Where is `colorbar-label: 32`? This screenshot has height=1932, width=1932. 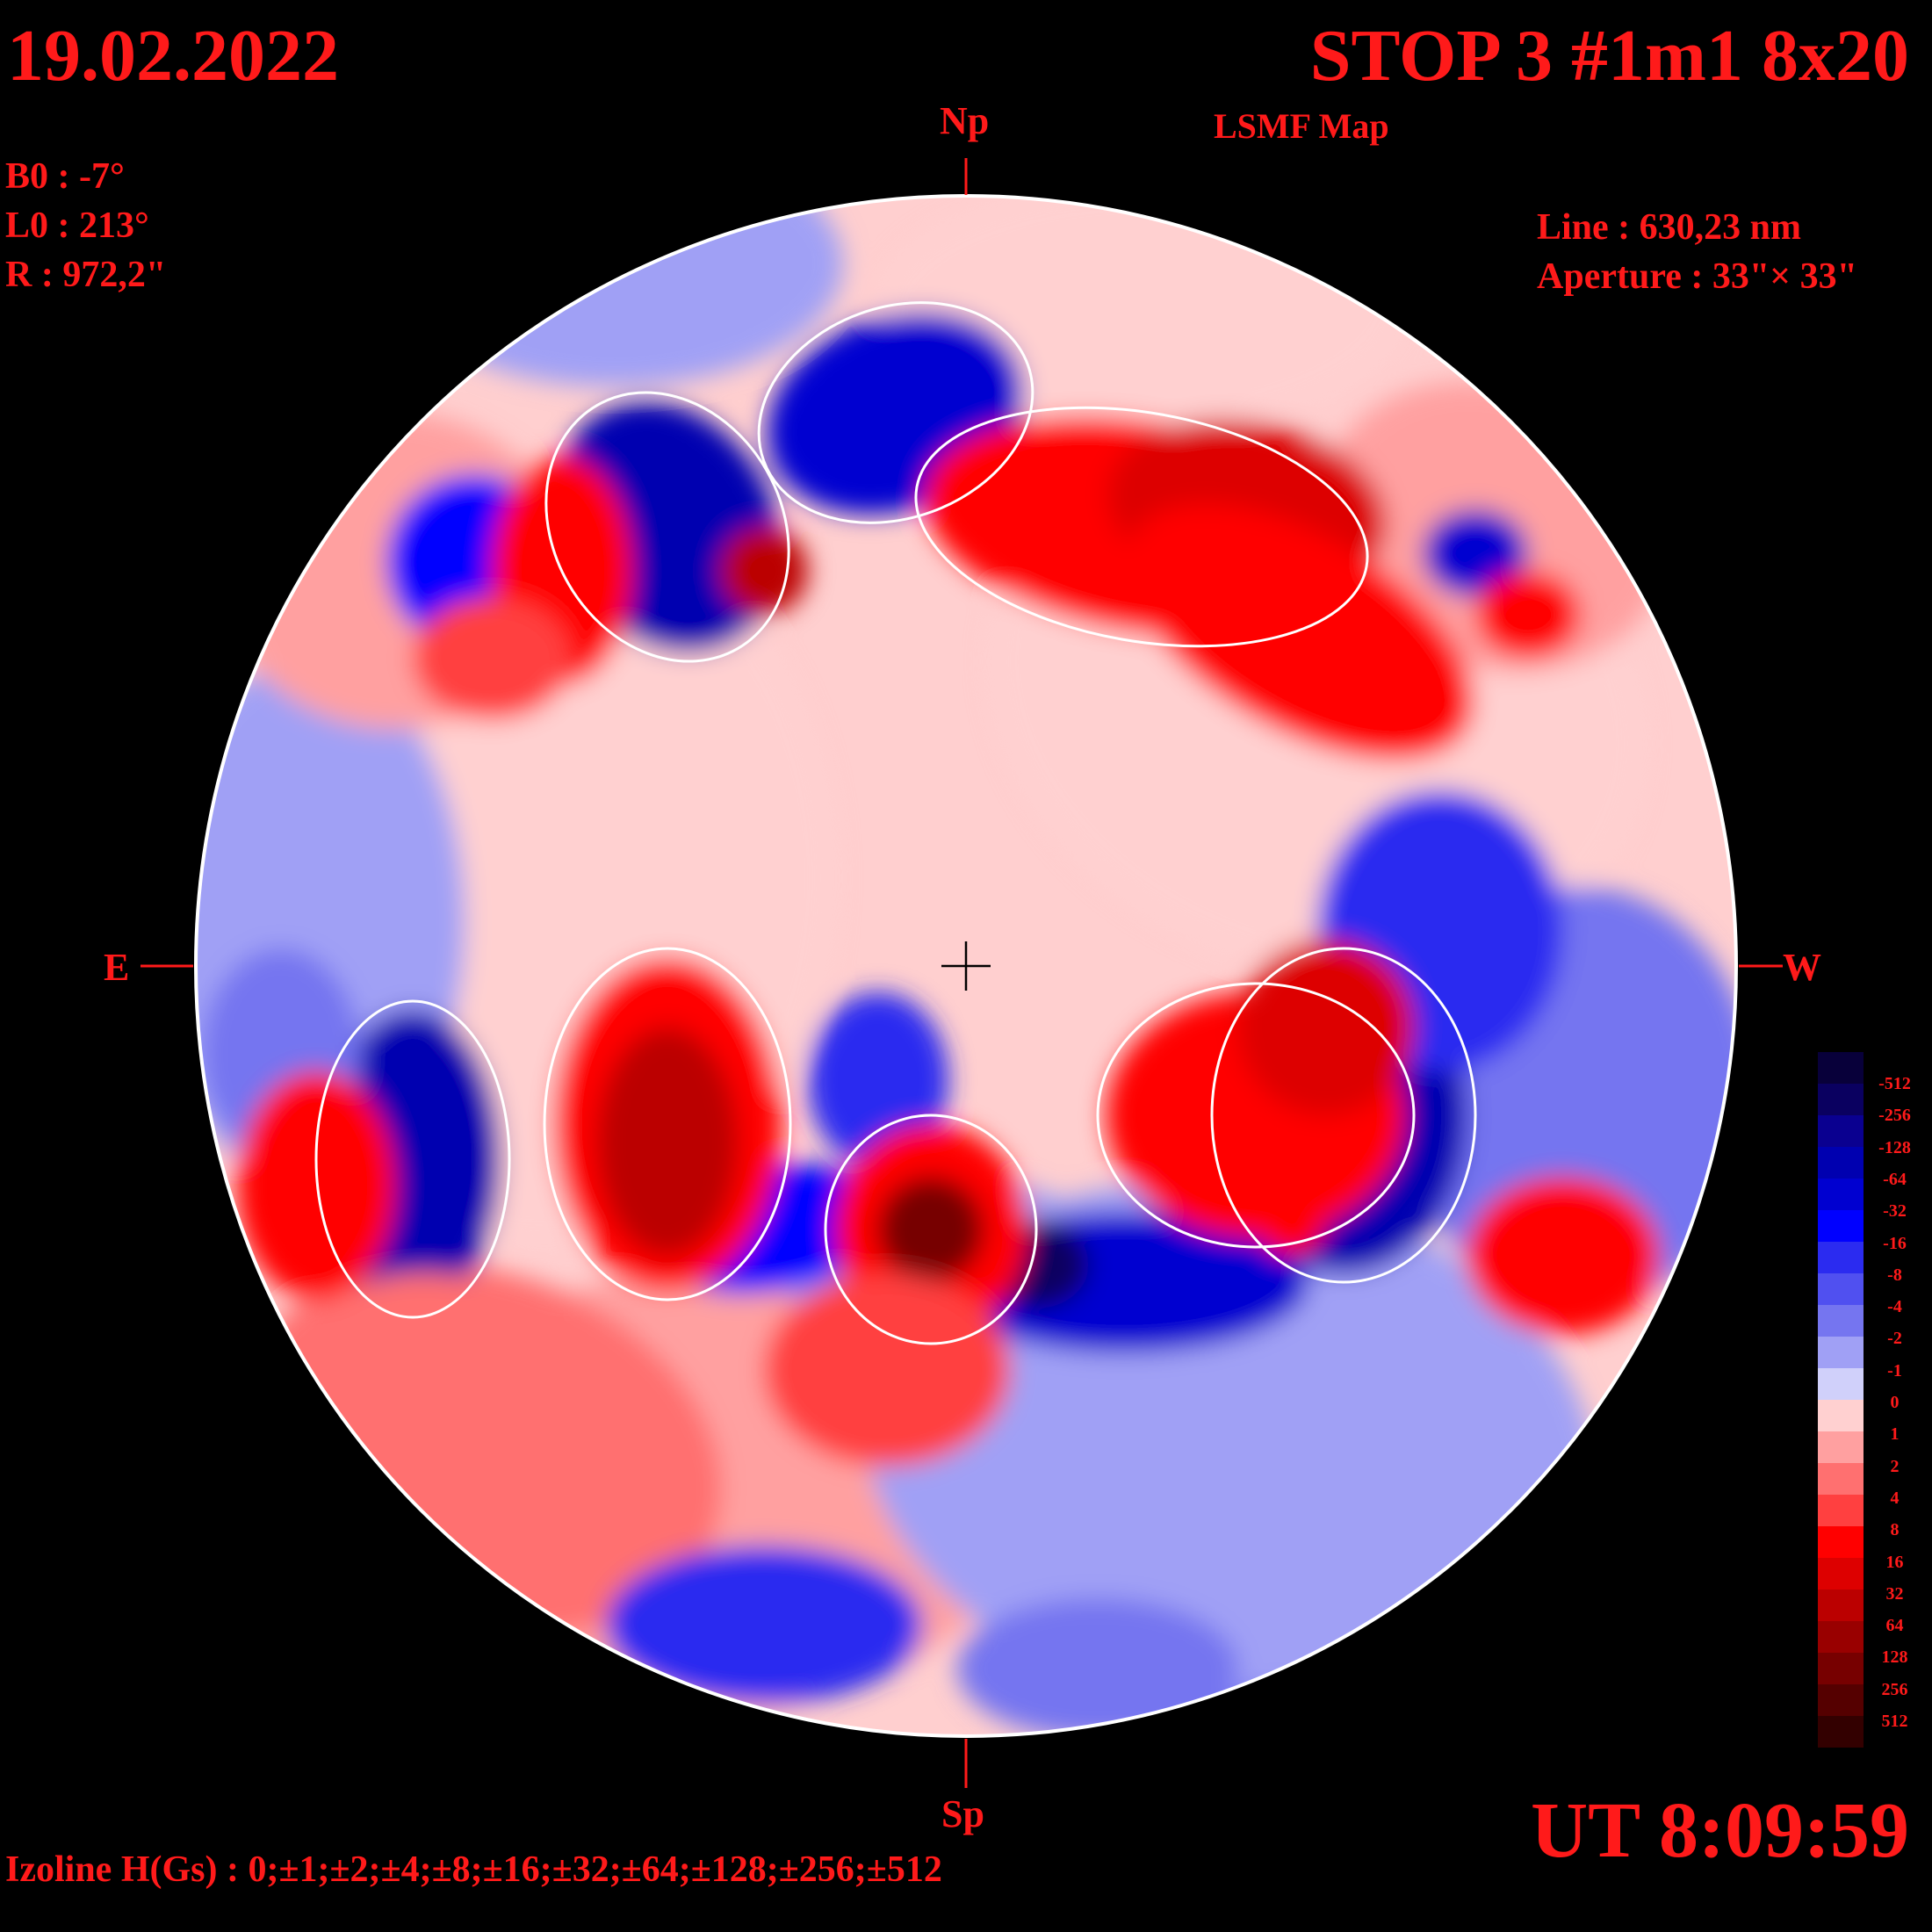 colorbar-label: 32 is located at coordinates (1895, 1593).